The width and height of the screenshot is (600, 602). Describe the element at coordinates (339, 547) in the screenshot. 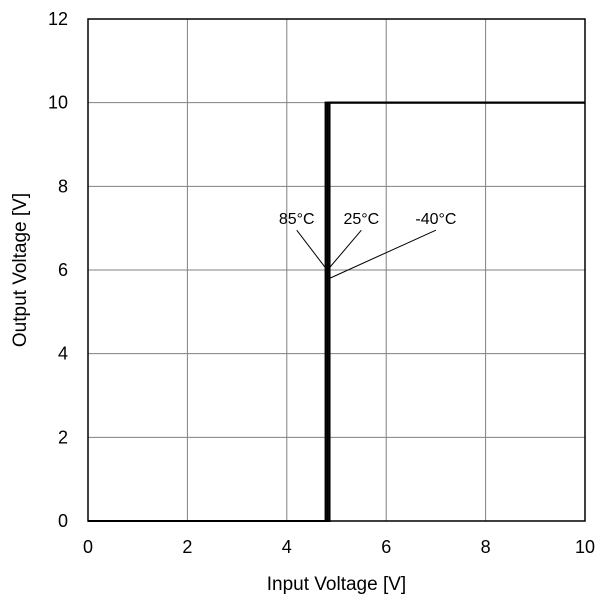

I see `x-tick-labels: 0 2 4 6 8 10` at that location.